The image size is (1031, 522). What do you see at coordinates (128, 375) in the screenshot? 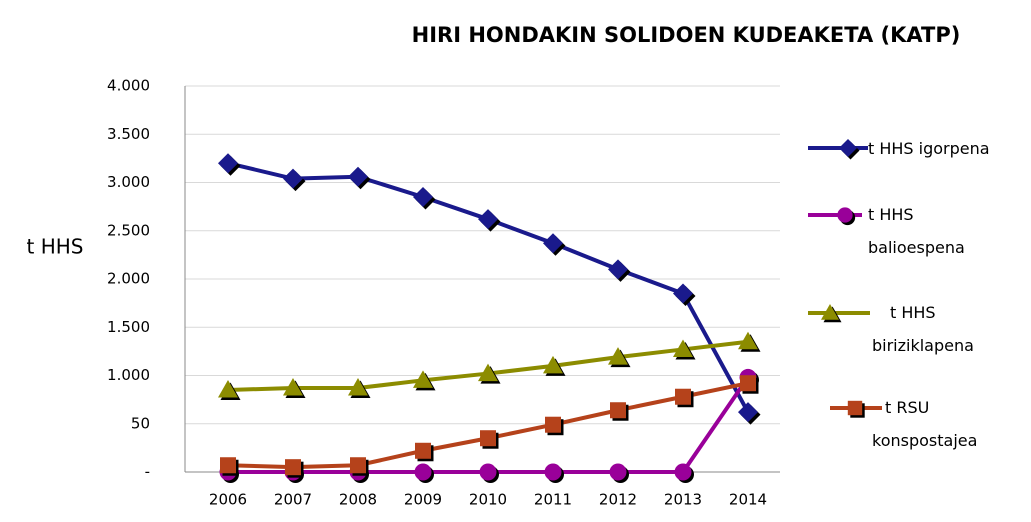
I see `y-tick-label: 1.000` at bounding box center [128, 375].